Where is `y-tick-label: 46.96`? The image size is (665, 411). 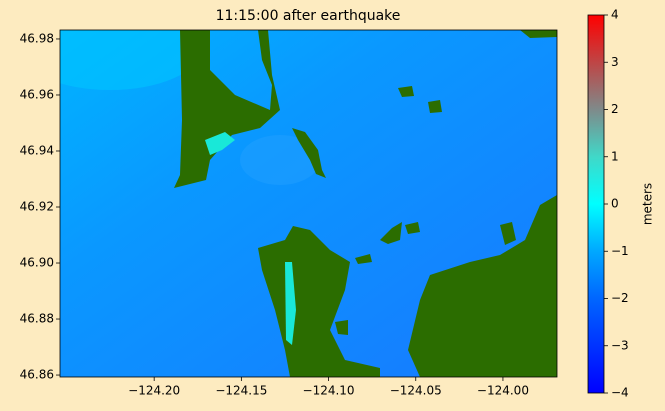
y-tick-label: 46.96 is located at coordinates (37, 94).